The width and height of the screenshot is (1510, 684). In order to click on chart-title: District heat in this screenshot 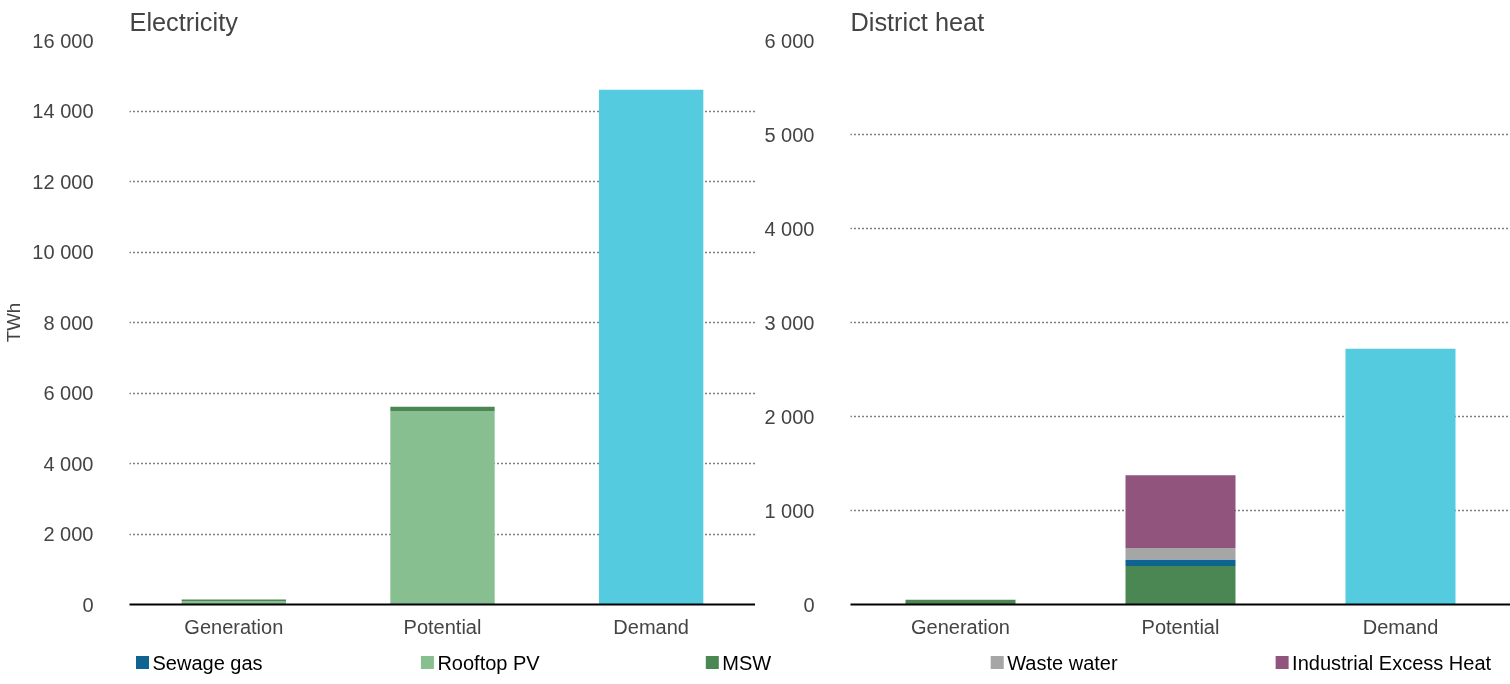, I will do `click(917, 21)`.